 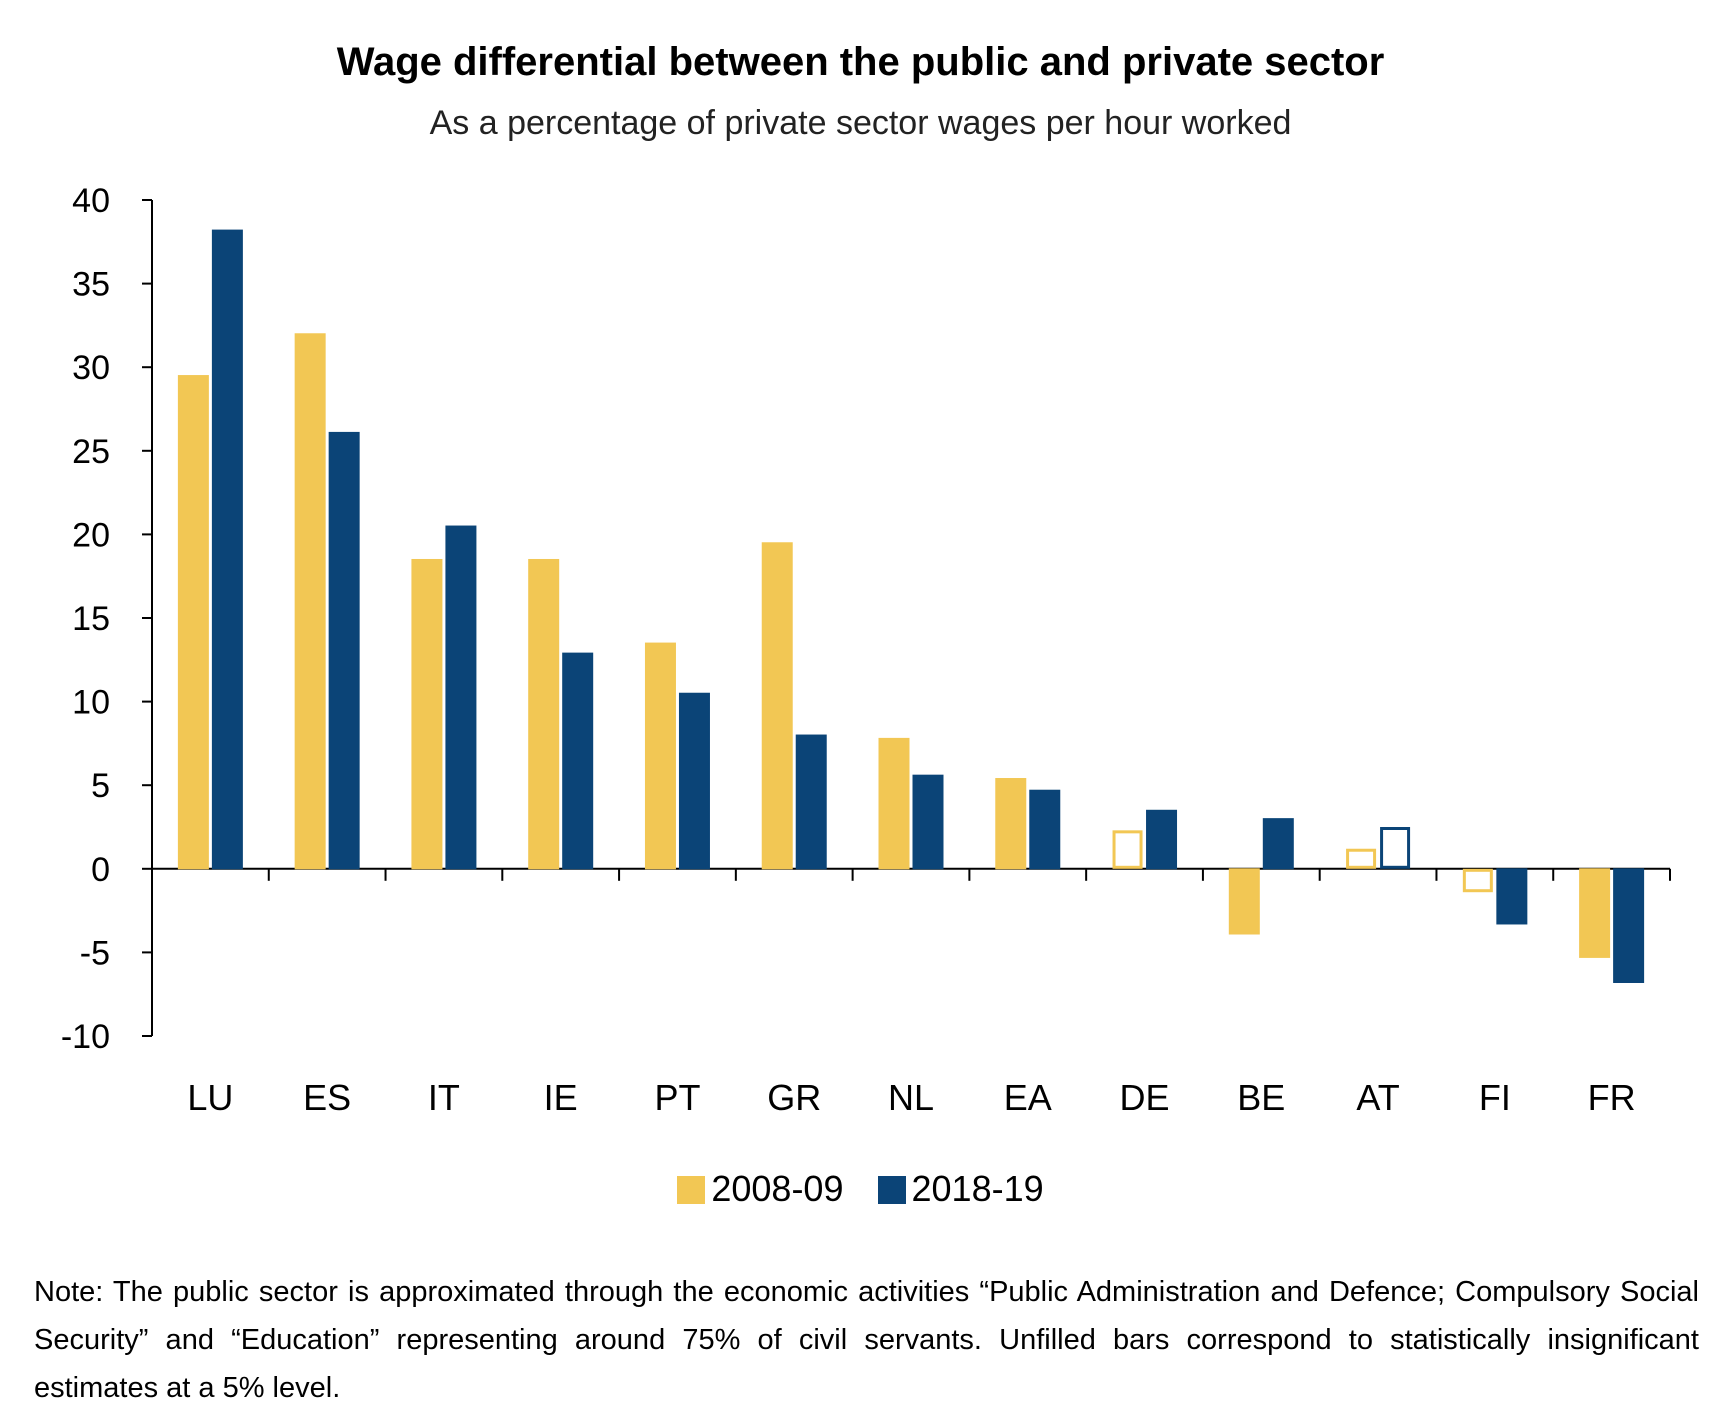 I want to click on bar-2008-09-LU, so click(x=193, y=622).